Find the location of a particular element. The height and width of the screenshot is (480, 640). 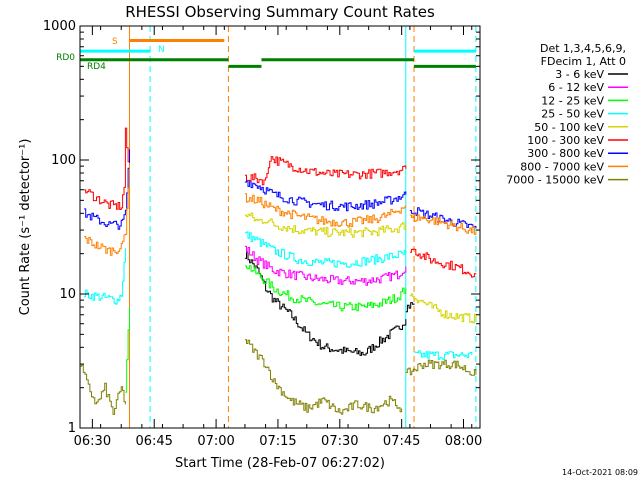

flag-label-n: N is located at coordinates (161, 50).